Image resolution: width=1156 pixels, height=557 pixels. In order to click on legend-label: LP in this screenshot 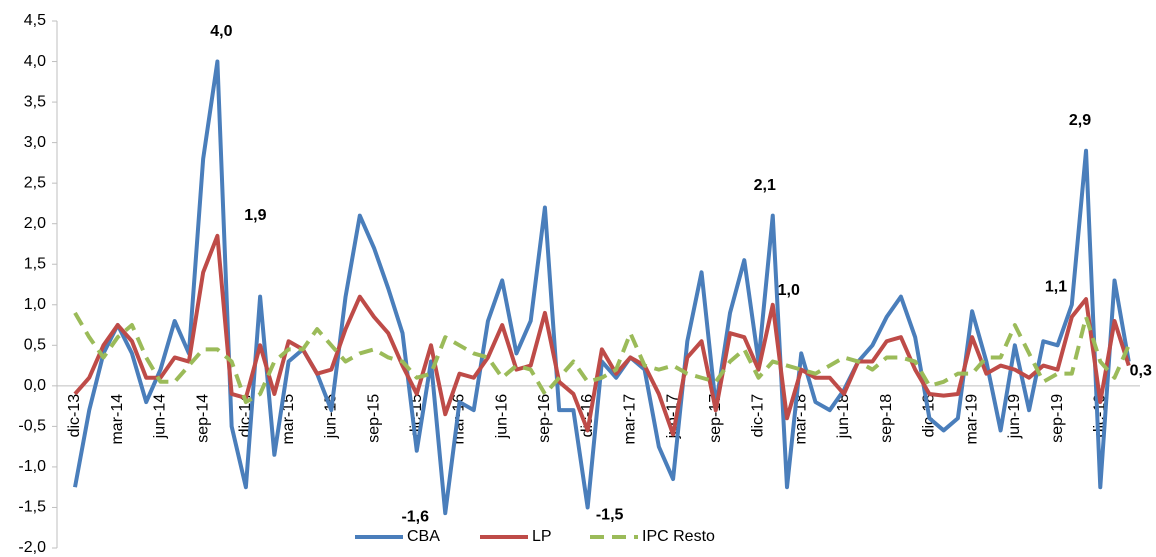, I will do `click(542, 536)`.